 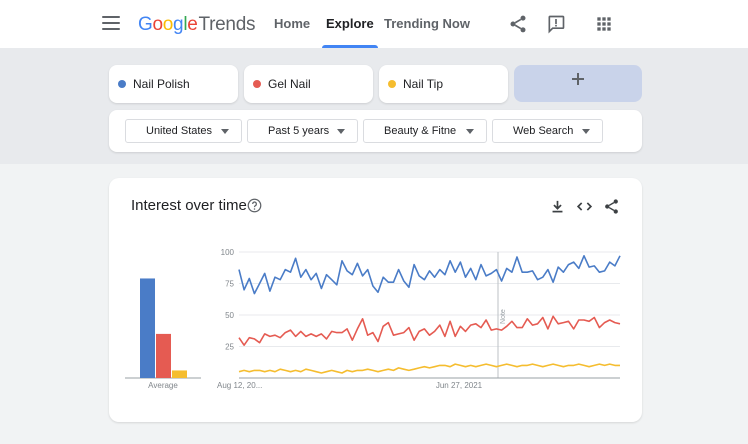 What do you see at coordinates (163, 355) in the screenshot?
I see `average-bar-gel-nail` at bounding box center [163, 355].